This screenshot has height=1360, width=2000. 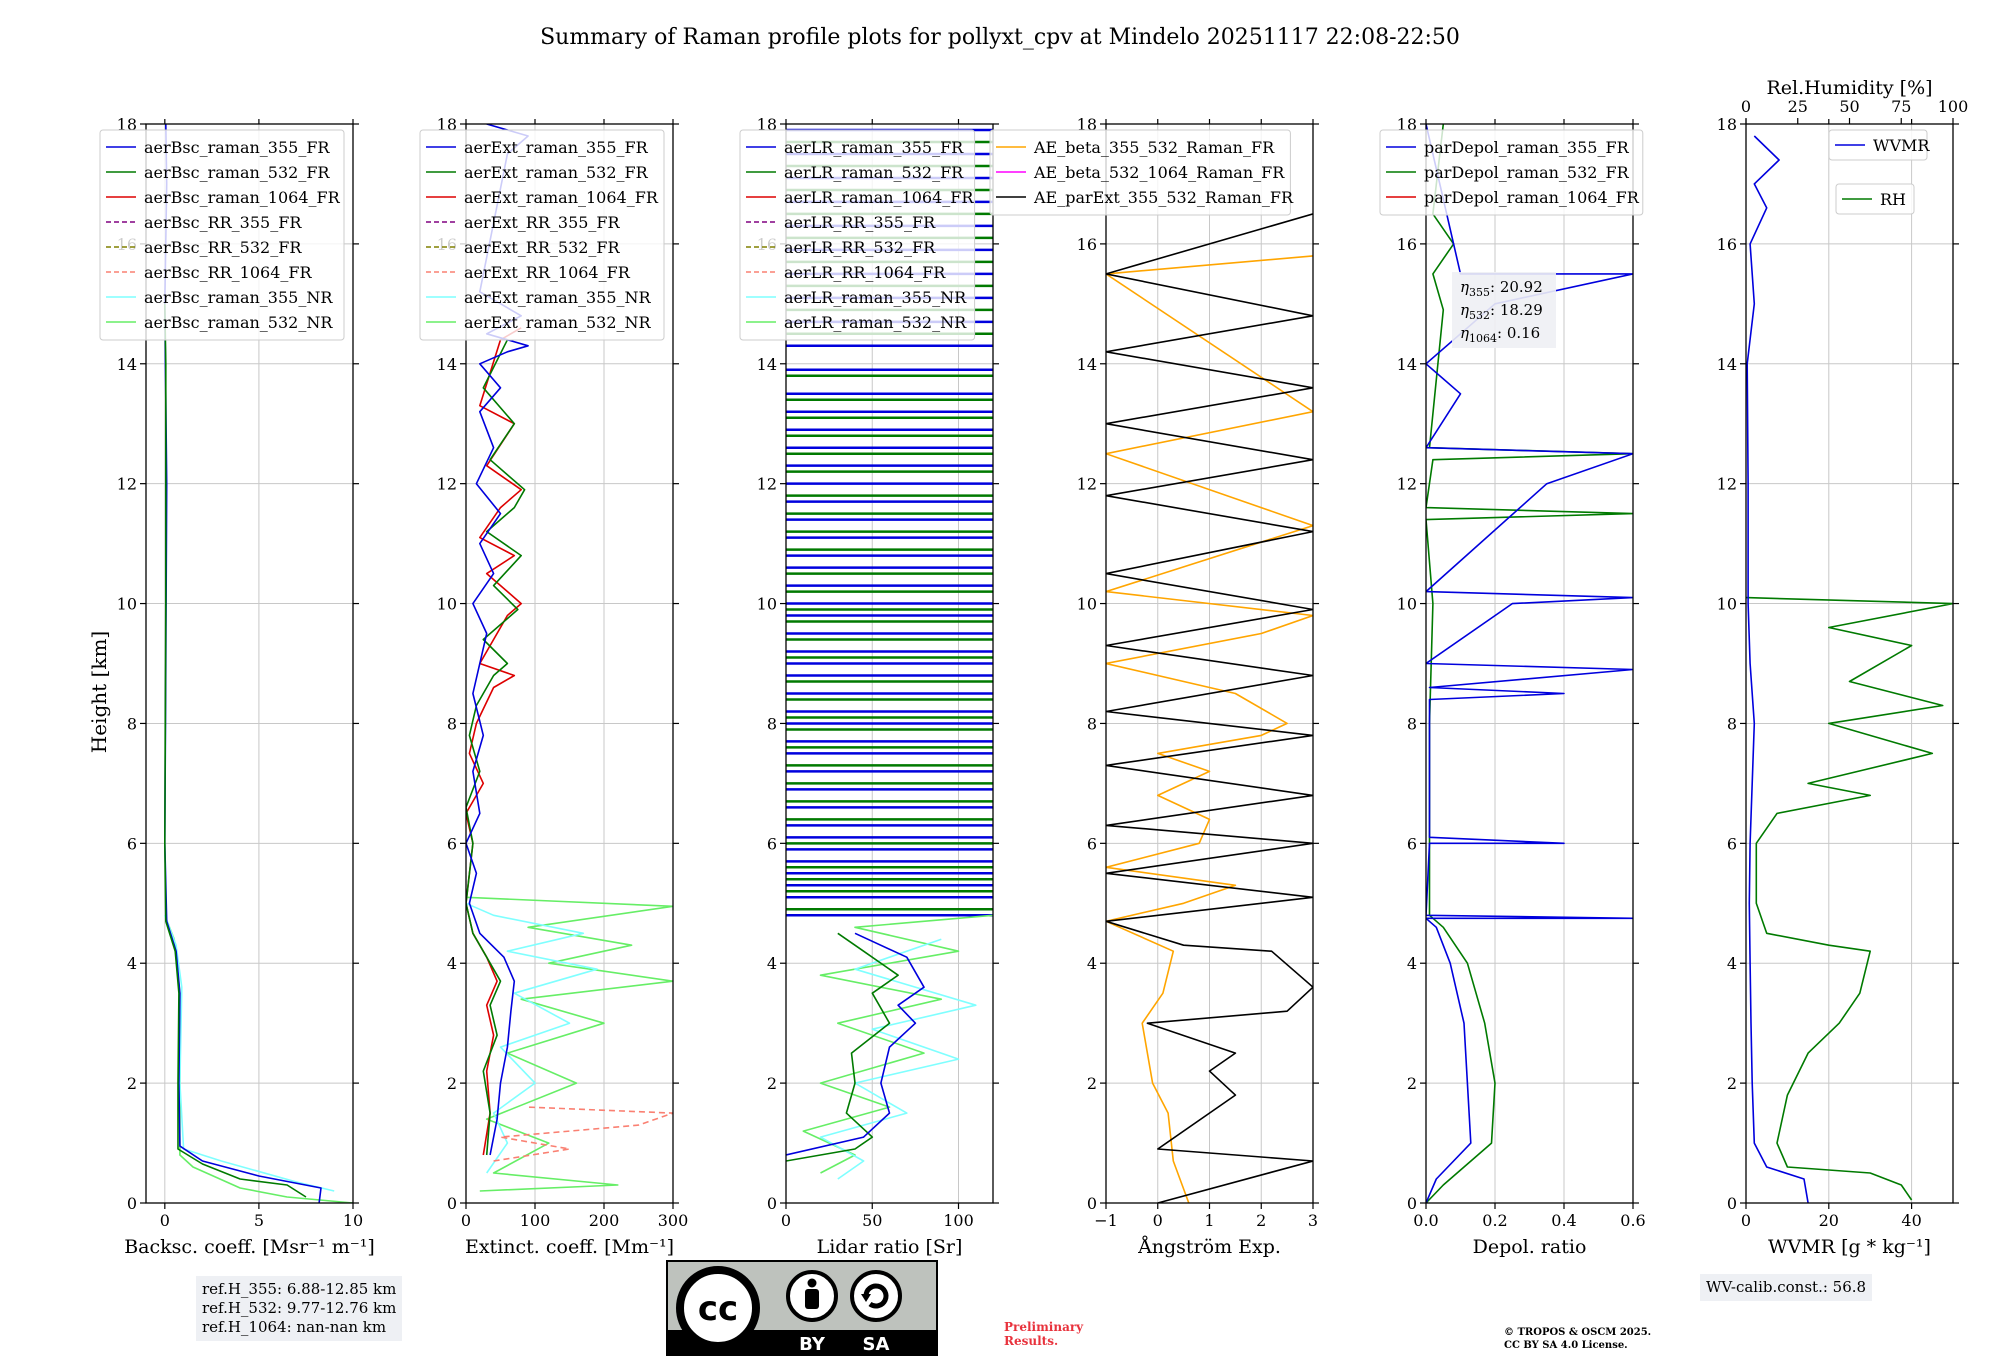 I want to click on legend-label: aerExt_raman_1064_FR, so click(x=561, y=197).